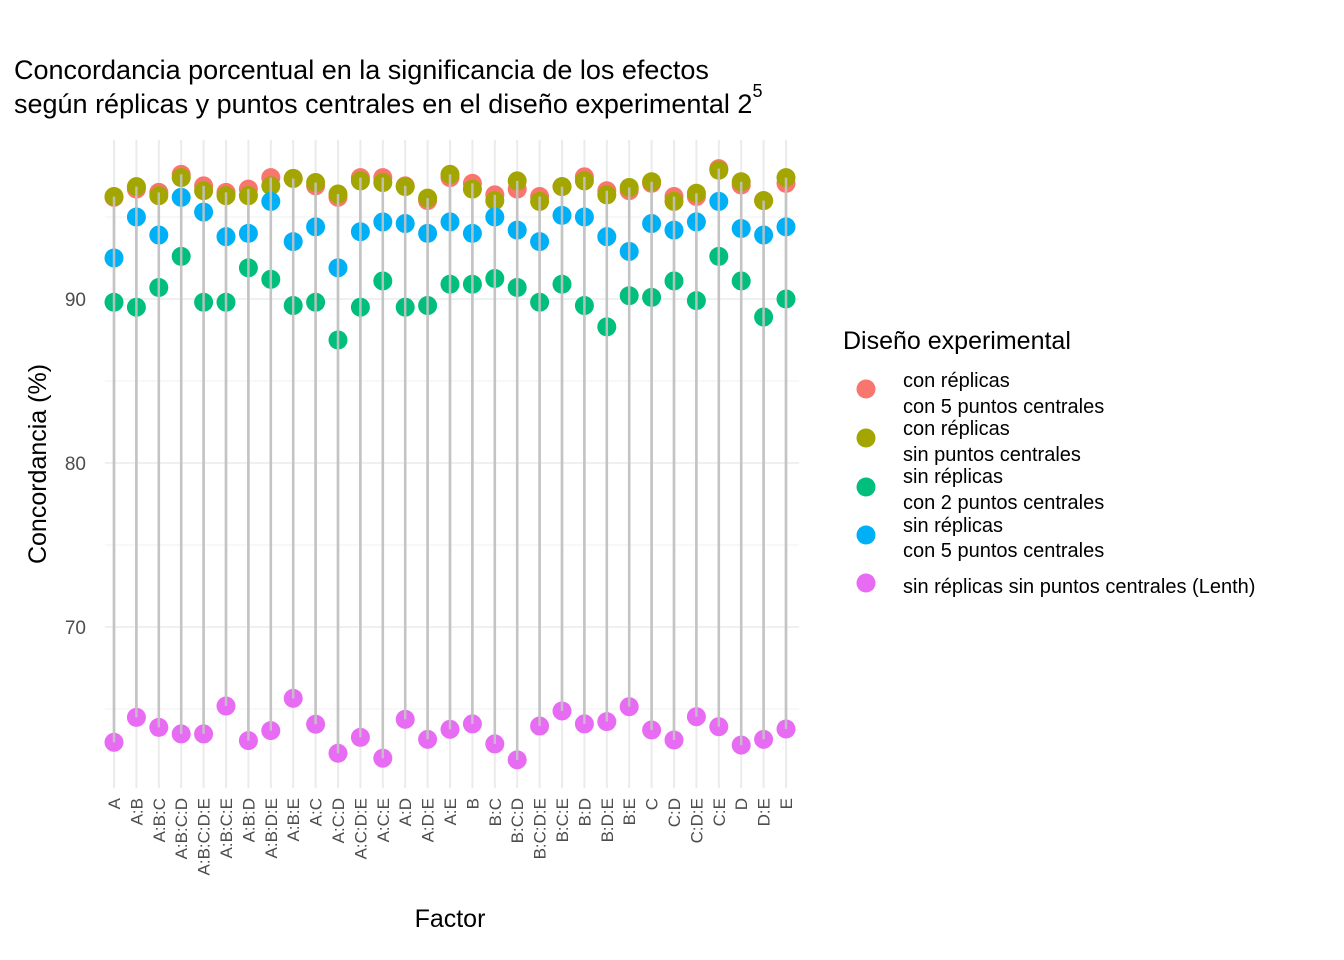 Image resolution: width=1344 pixels, height=960 pixels. Describe the element at coordinates (136, 811) in the screenshot. I see `x-tick-label: A:B` at that location.